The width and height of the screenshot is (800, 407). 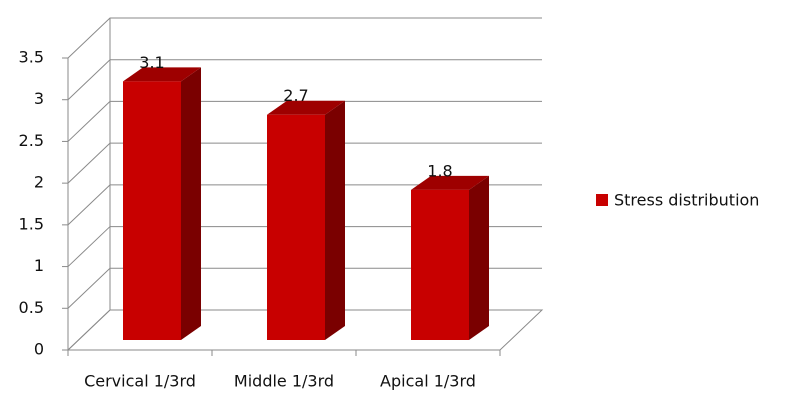 What do you see at coordinates (31, 307) in the screenshot?
I see `y-tick-label: 0.5` at bounding box center [31, 307].